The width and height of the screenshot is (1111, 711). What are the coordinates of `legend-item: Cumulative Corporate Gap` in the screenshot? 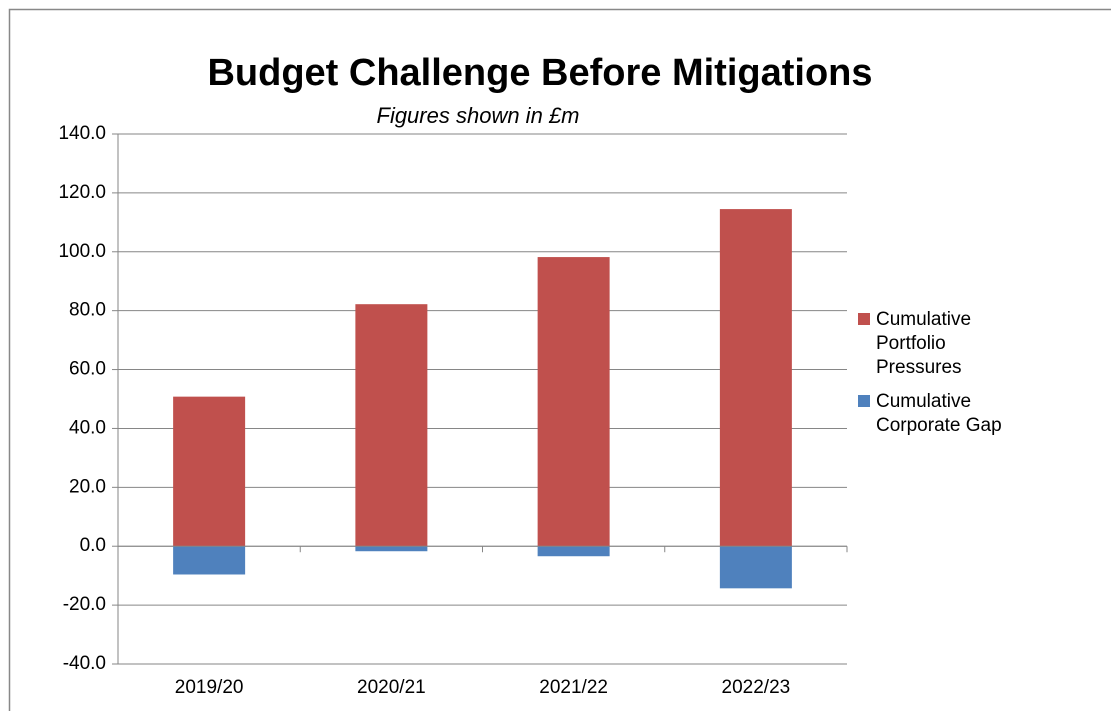 It's located at (933, 414).